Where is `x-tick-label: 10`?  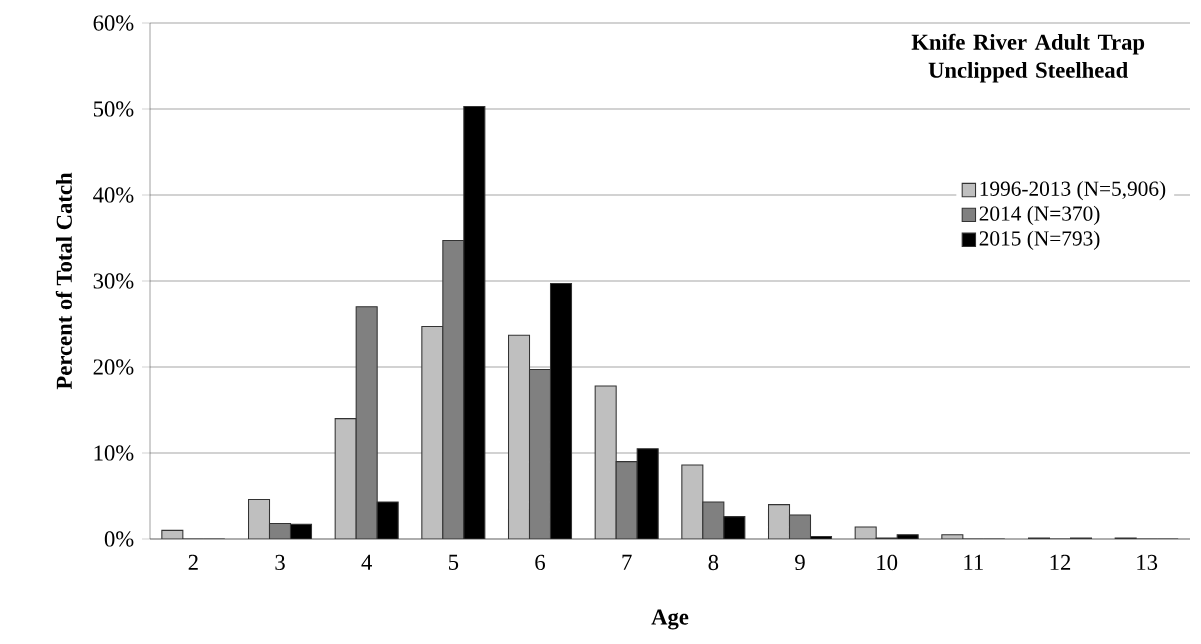 x-tick-label: 10 is located at coordinates (887, 562).